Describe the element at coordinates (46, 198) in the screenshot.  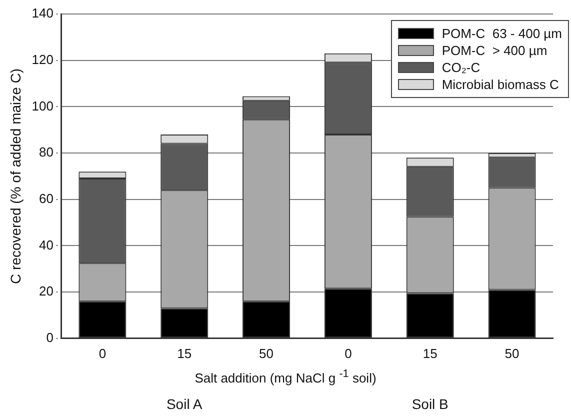
I see `y-tick-label: 60` at that location.